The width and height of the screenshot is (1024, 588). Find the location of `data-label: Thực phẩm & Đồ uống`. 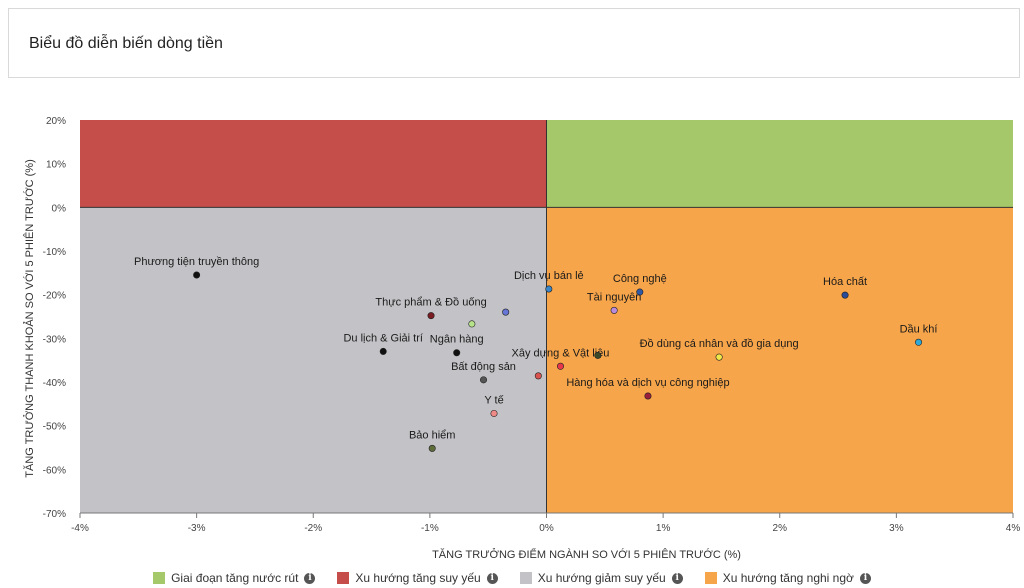

data-label: Thực phẩm & Đồ uống is located at coordinates (430, 303).